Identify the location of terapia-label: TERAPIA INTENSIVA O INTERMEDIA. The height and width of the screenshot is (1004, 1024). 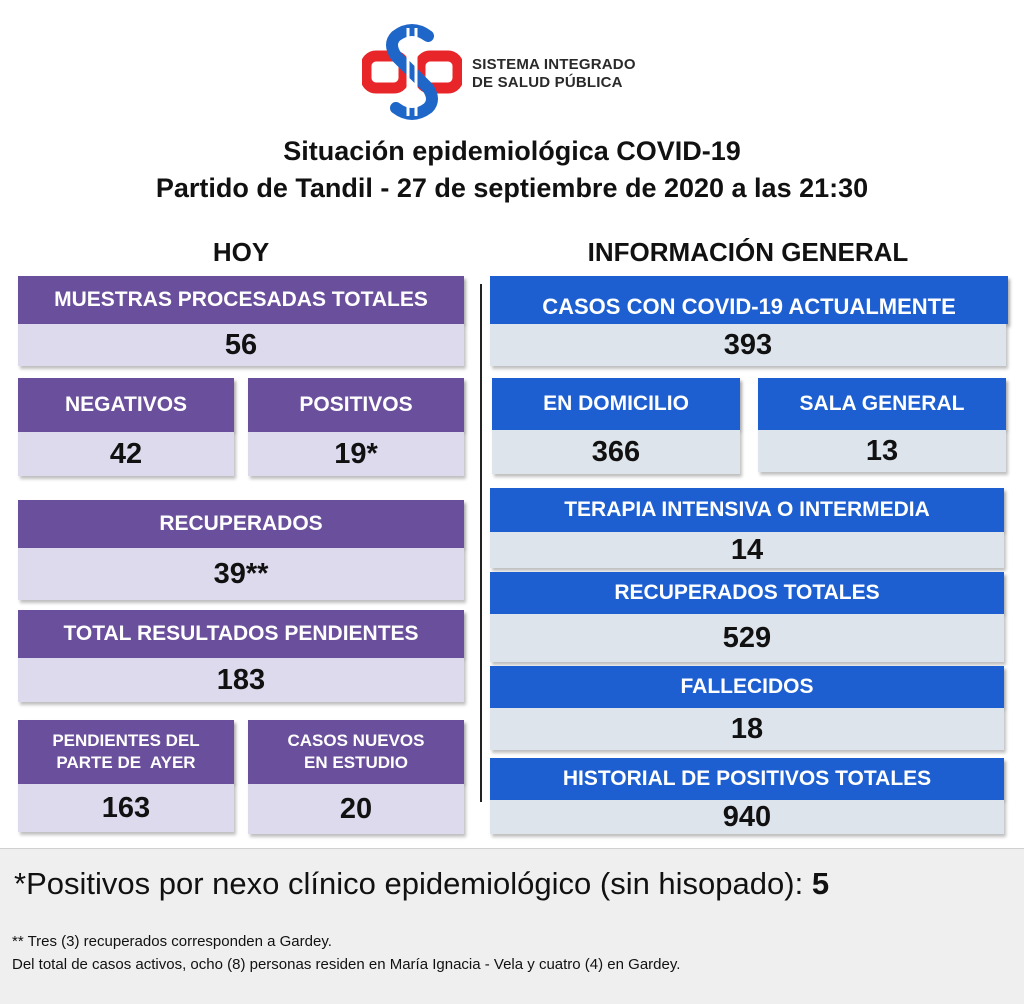
(747, 510).